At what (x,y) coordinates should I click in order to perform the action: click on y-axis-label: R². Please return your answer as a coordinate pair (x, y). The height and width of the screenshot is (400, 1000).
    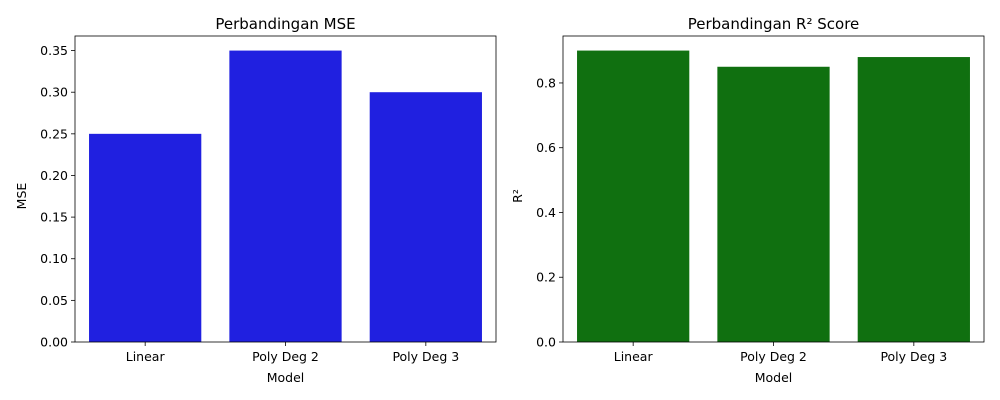
    Looking at the image, I should click on (517, 196).